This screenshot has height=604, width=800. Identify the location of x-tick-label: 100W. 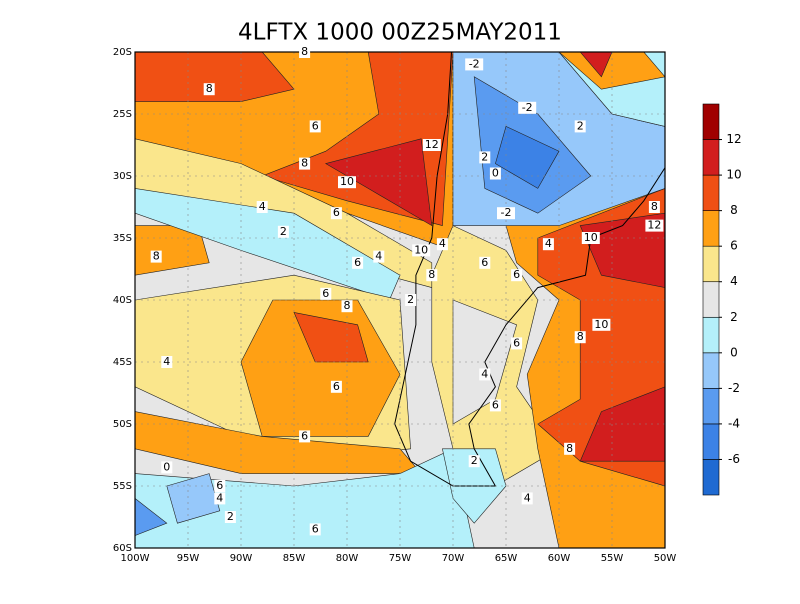
(135, 558).